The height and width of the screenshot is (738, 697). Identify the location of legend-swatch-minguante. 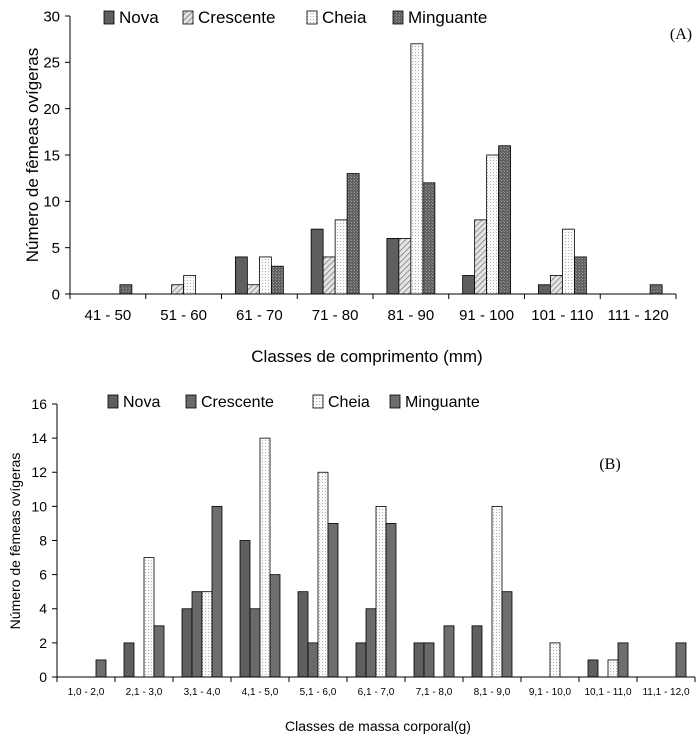
(398, 17).